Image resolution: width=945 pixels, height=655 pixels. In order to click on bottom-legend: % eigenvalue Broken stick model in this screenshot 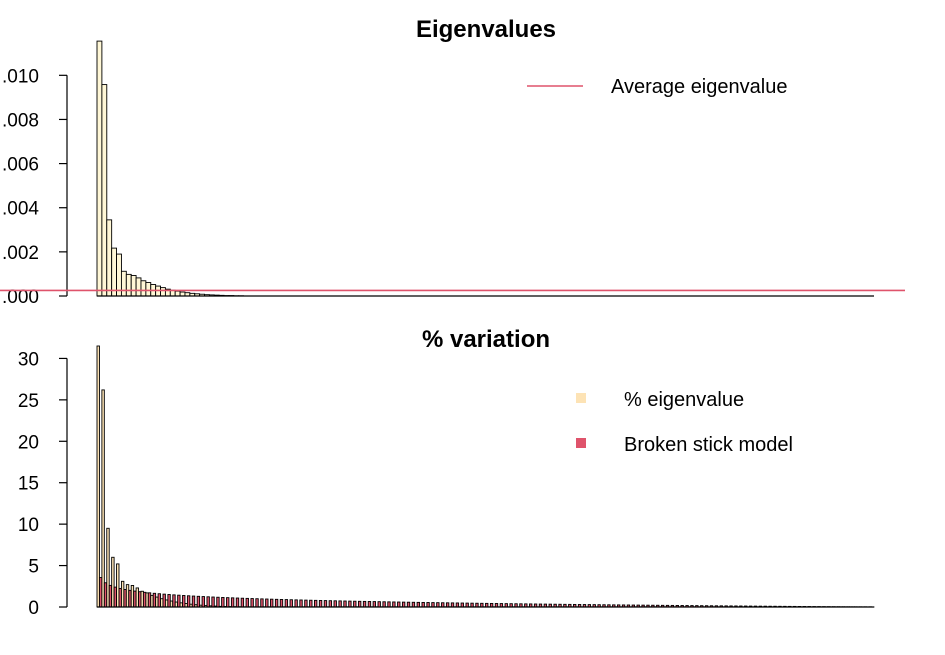, I will do `click(684, 422)`.